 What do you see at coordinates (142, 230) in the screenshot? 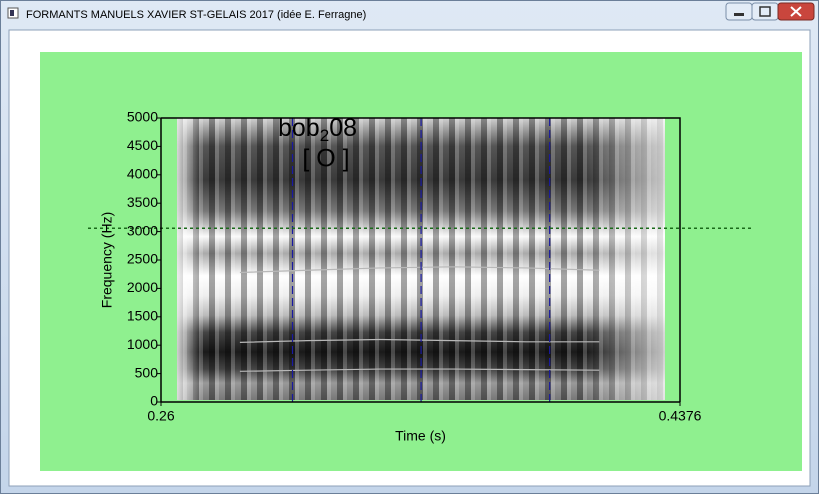
I see `y-tick-label: 3000` at bounding box center [142, 230].